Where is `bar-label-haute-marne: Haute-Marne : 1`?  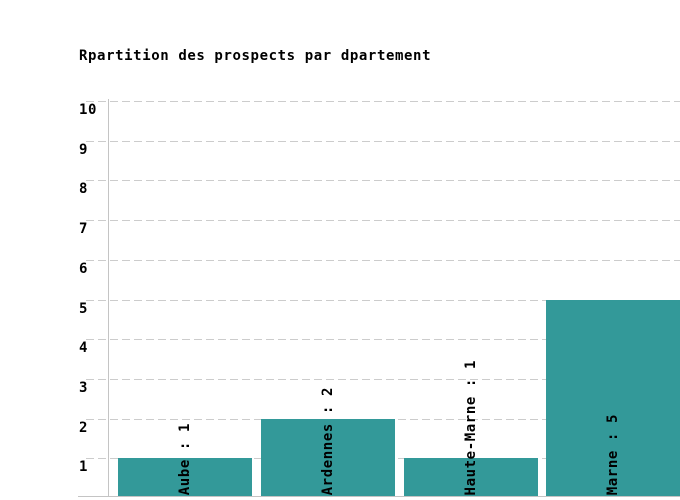
bar-label-haute-marne: Haute-Marne : 1 is located at coordinates (471, 427).